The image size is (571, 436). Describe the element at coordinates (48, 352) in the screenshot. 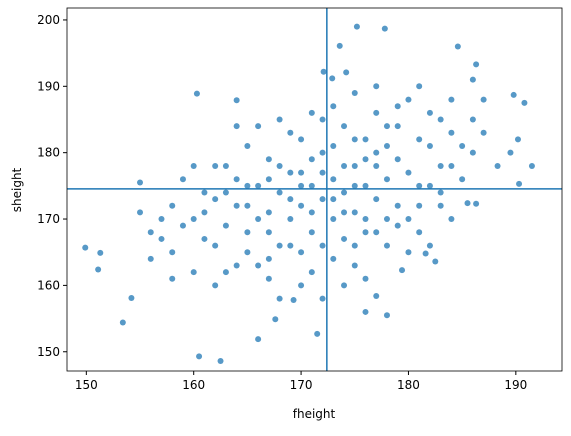

I see `y-tick-label: 150` at that location.